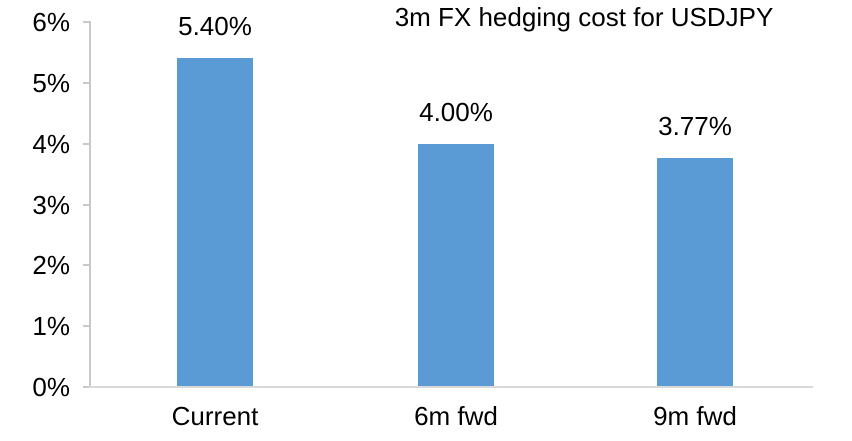  I want to click on y-tick-label: 5%, so click(51, 82).